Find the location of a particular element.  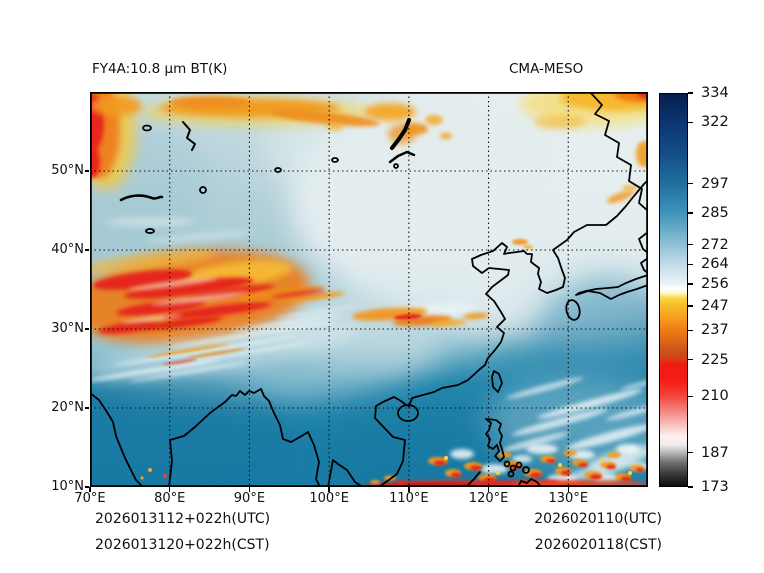

colorbar-tick-label: 285 is located at coordinates (715, 212).